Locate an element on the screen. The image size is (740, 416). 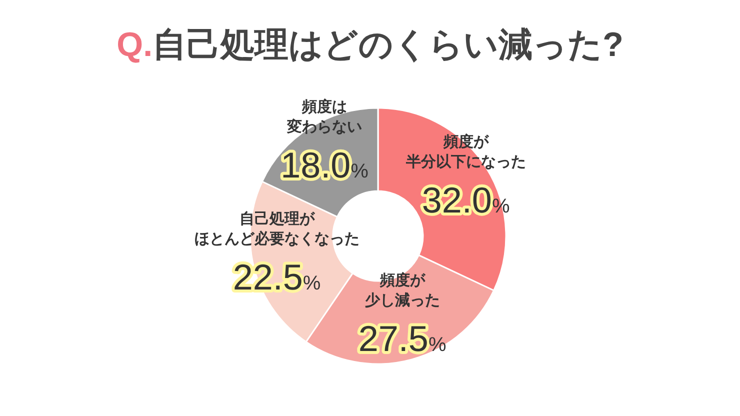
slice-label: 自己処理がほとんど必要なくなった is located at coordinates (277, 229).